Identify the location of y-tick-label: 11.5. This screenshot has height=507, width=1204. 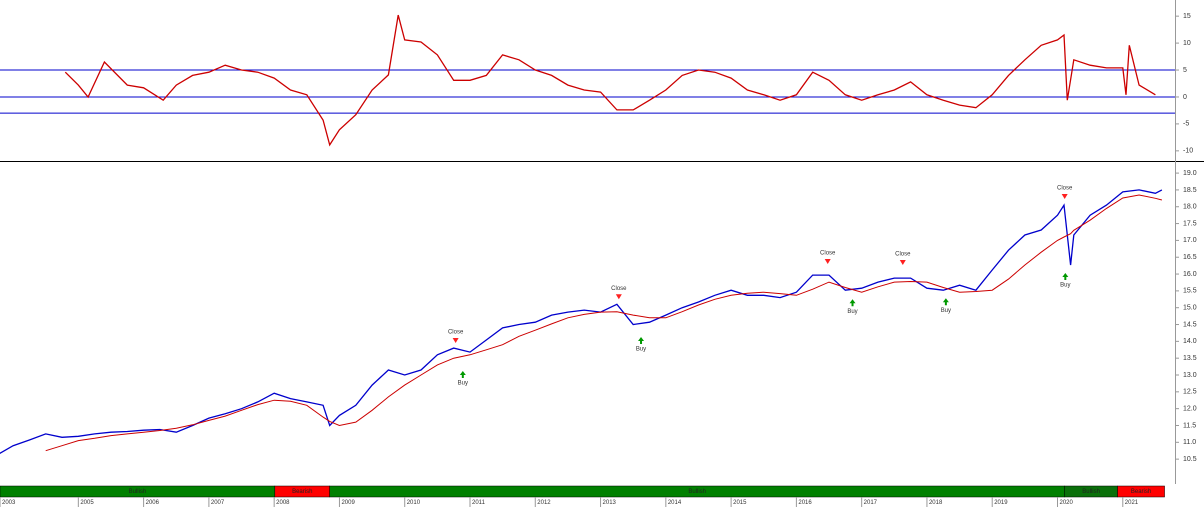
(1189, 425).